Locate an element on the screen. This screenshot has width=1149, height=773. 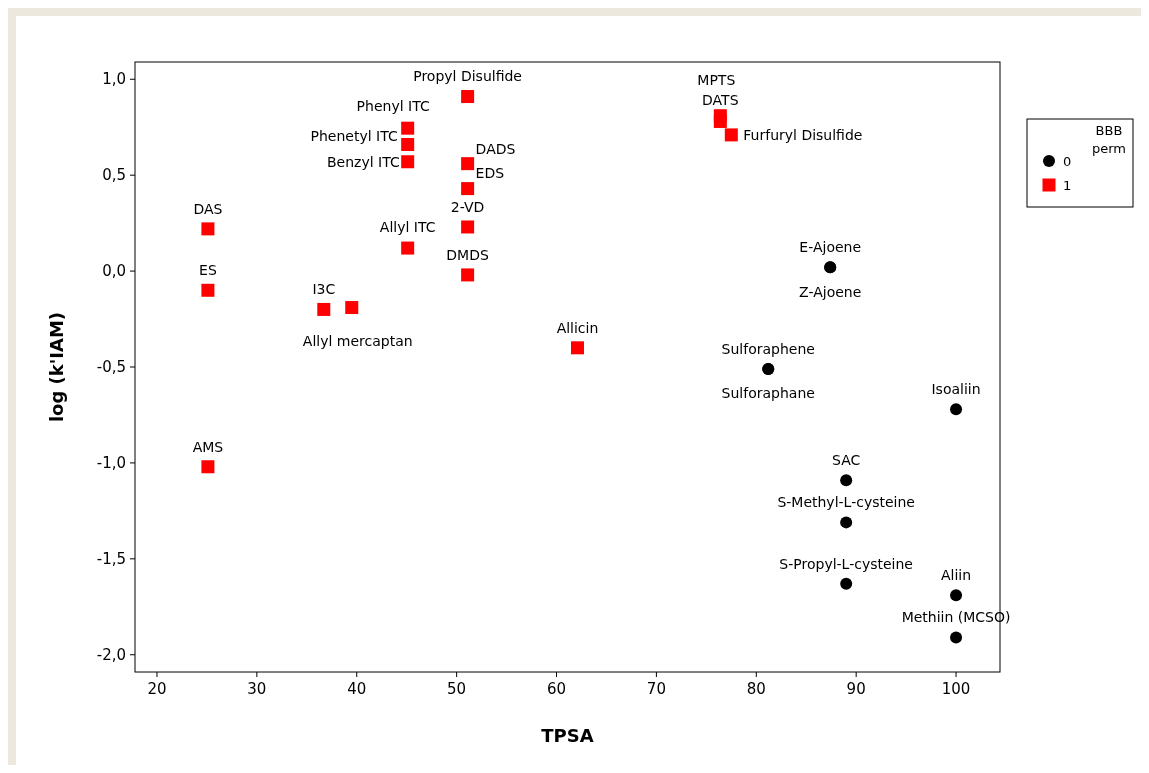
x-tick-label: 30 is located at coordinates (257, 689).